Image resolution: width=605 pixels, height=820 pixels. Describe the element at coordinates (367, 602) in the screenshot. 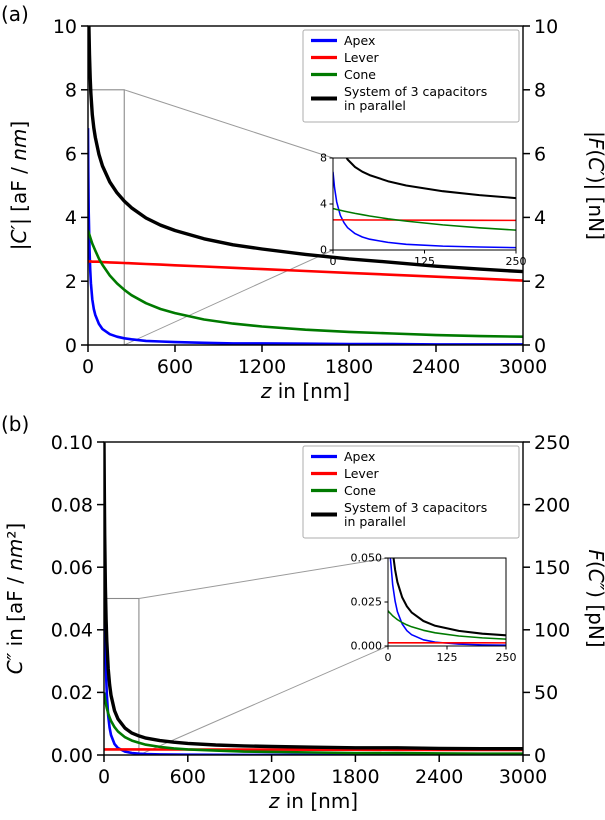

I see `inset-y-tick-label: 0.025` at that location.